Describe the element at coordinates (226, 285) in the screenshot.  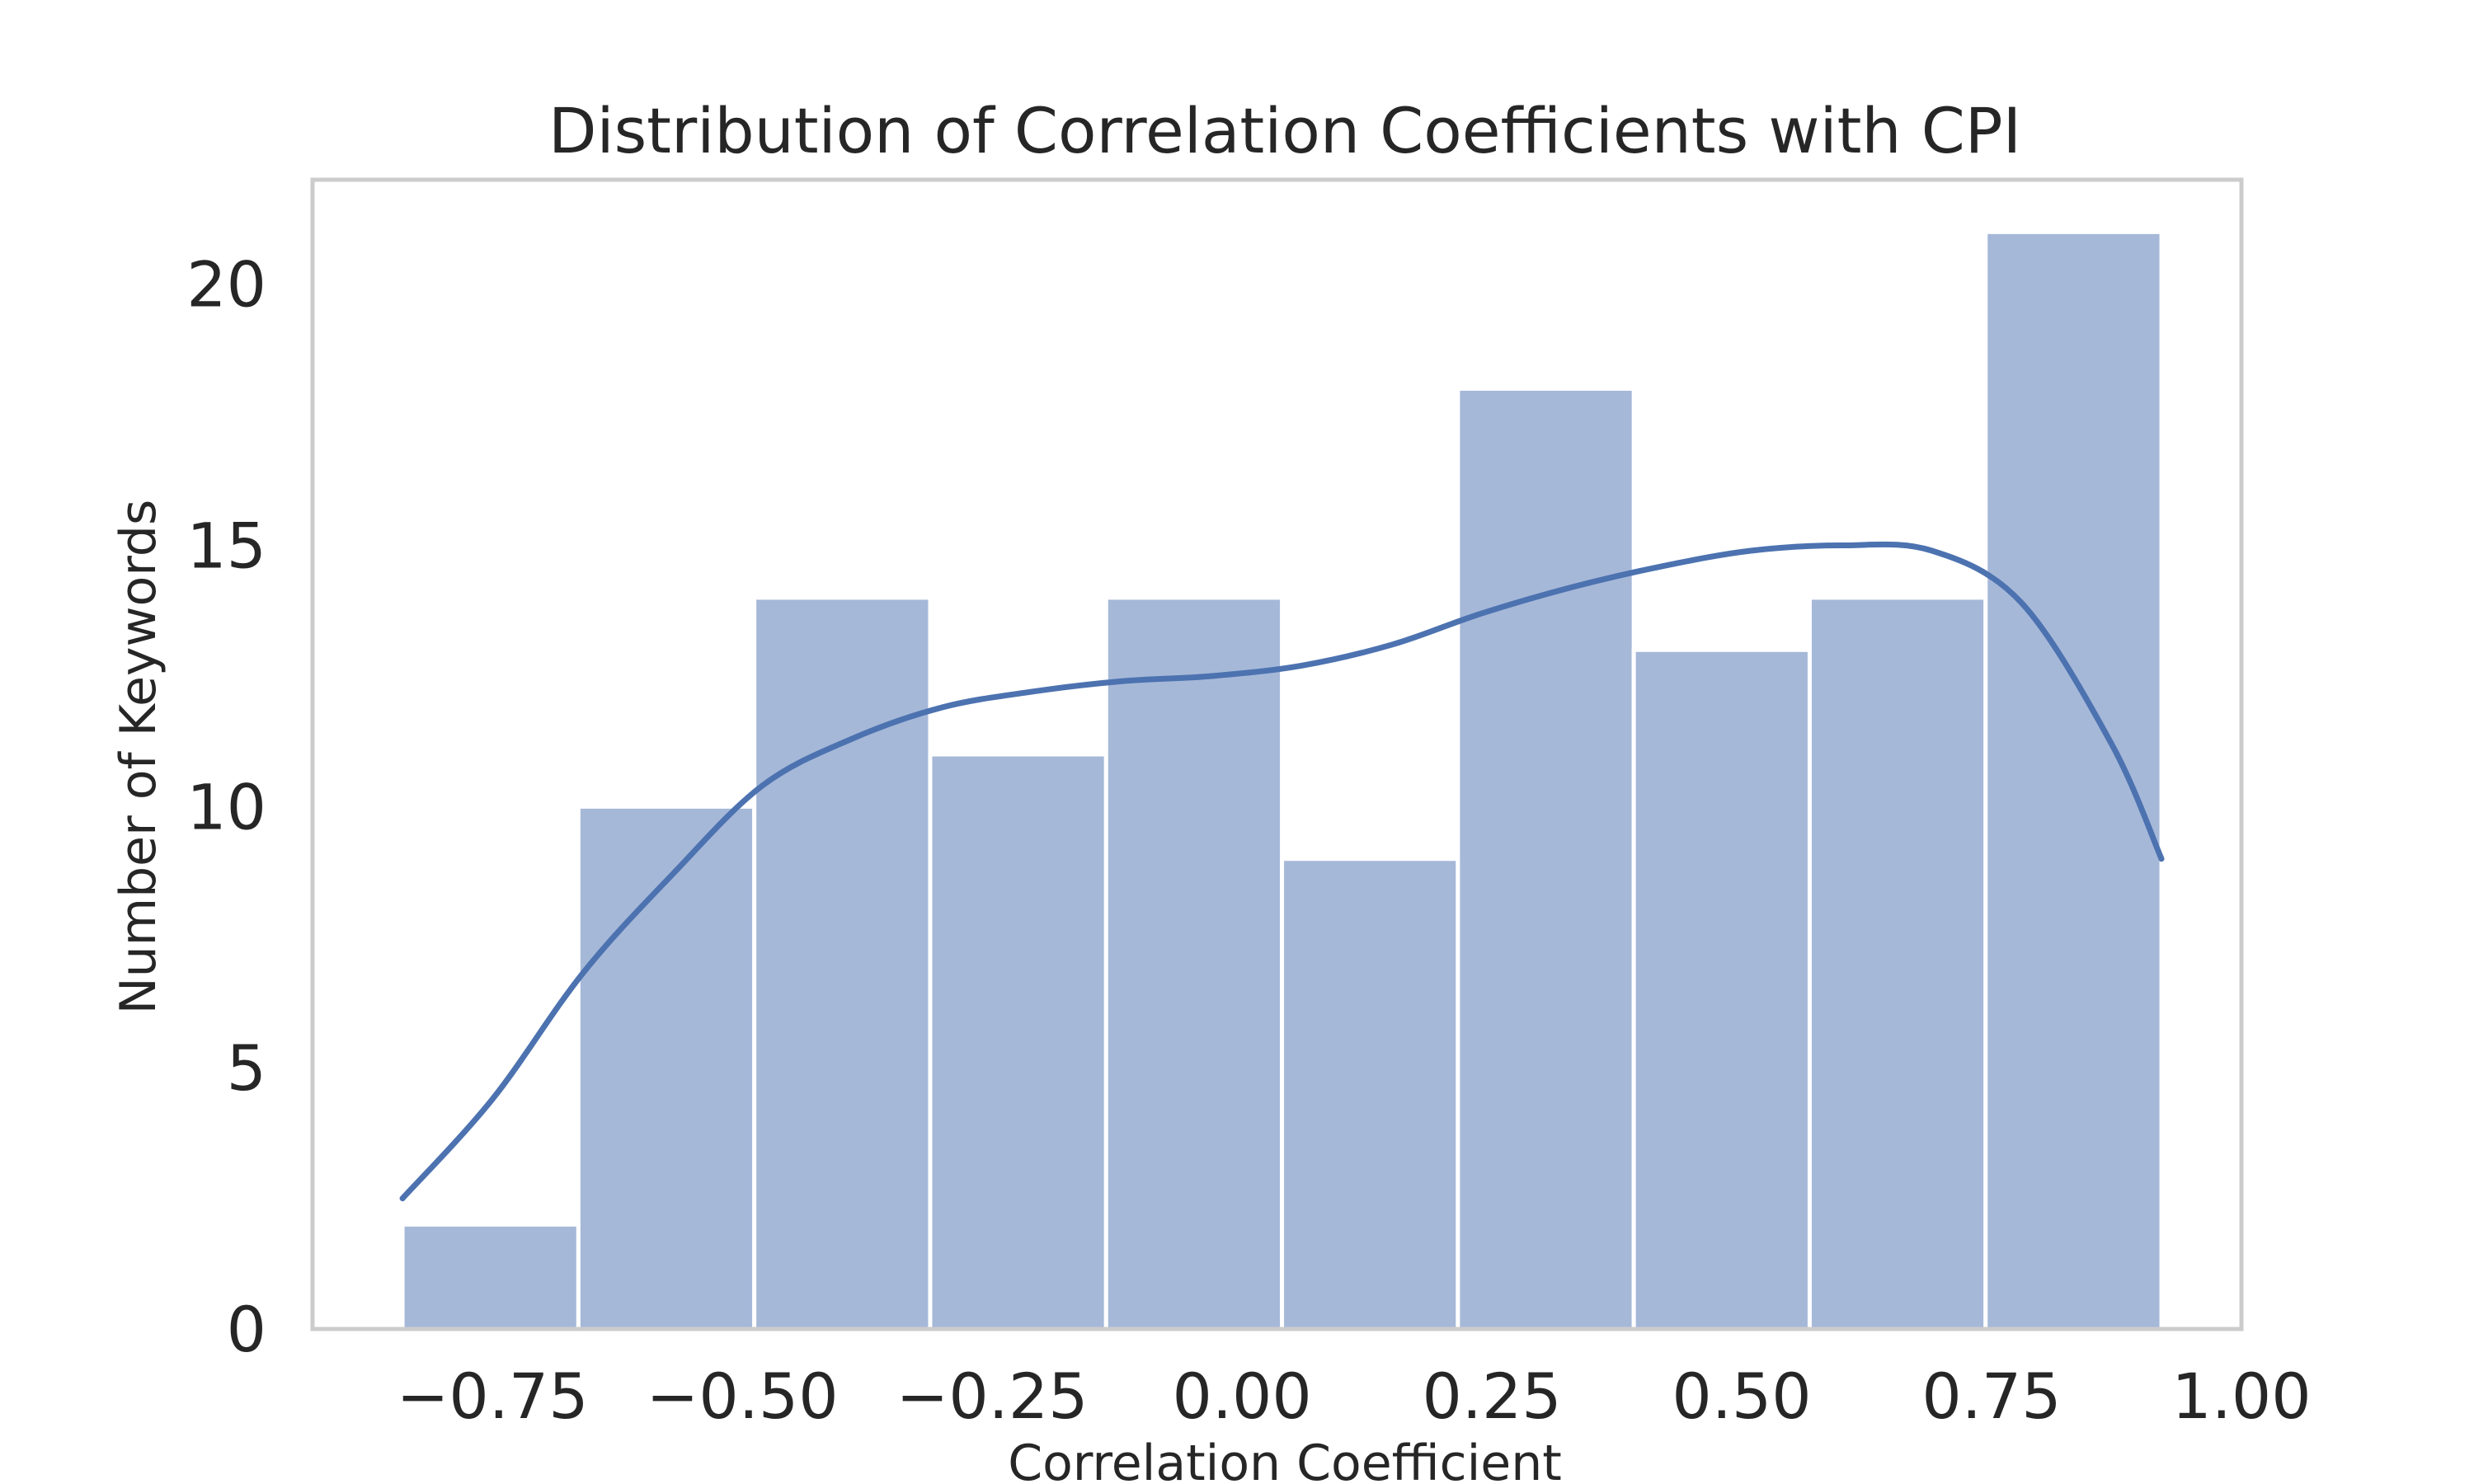
I see `y-tick-label: 20` at that location.